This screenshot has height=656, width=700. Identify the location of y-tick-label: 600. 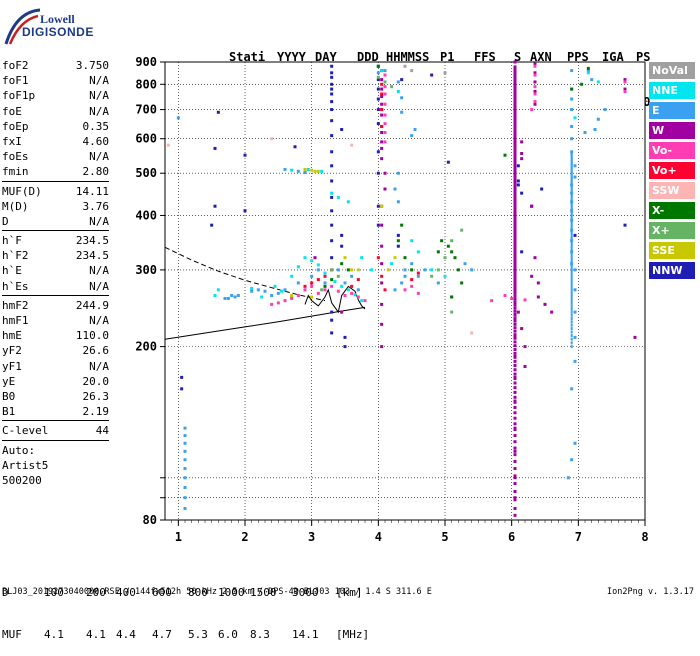
(146, 139).